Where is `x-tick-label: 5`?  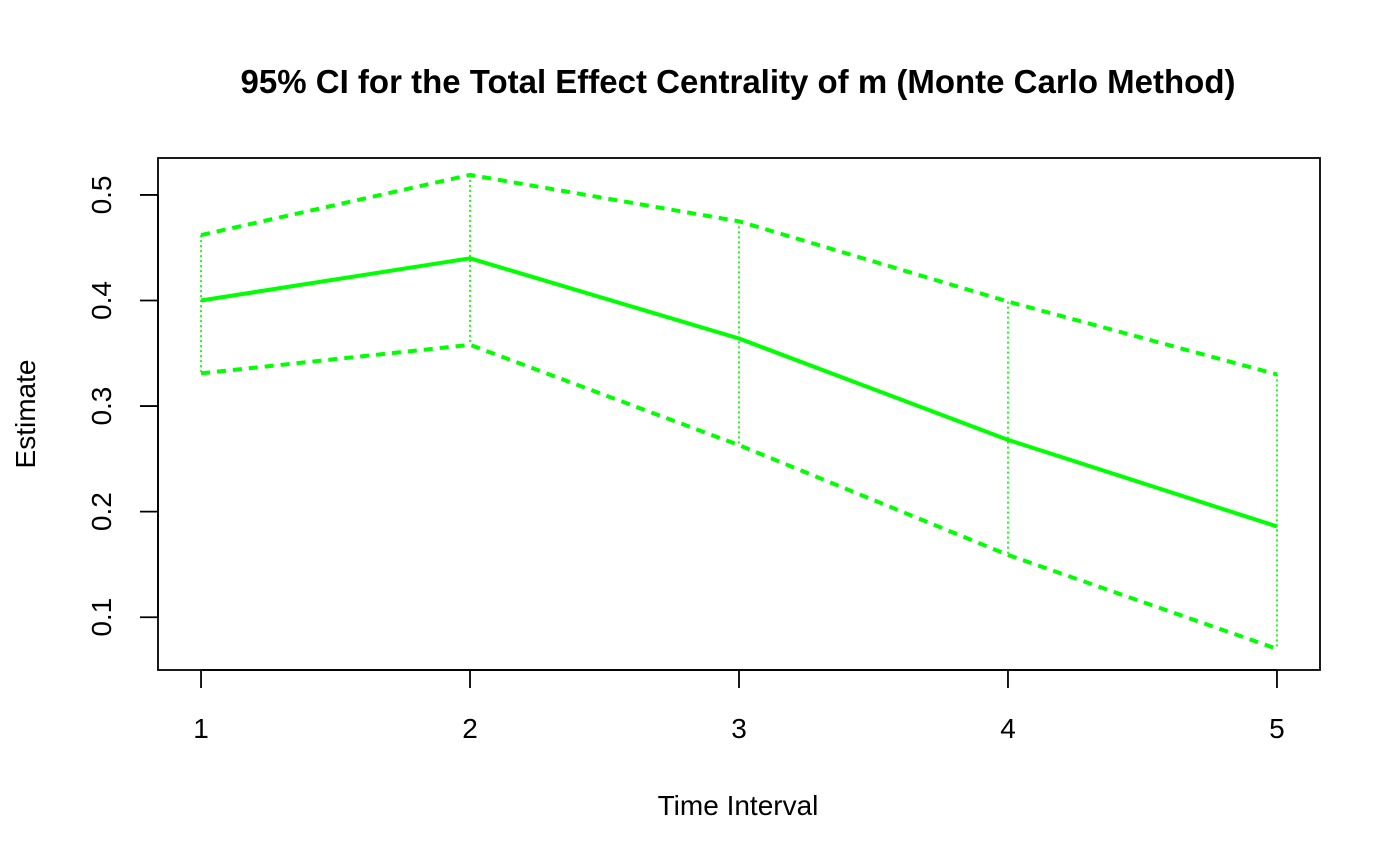
x-tick-label: 5 is located at coordinates (1277, 728).